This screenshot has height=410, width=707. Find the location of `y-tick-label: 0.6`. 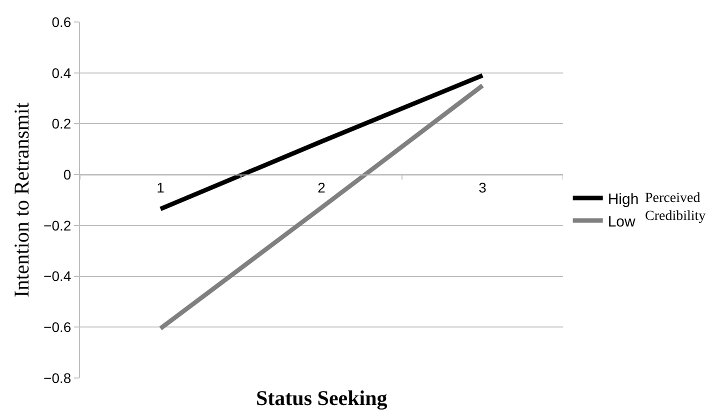

y-tick-label: 0.6 is located at coordinates (62, 22).